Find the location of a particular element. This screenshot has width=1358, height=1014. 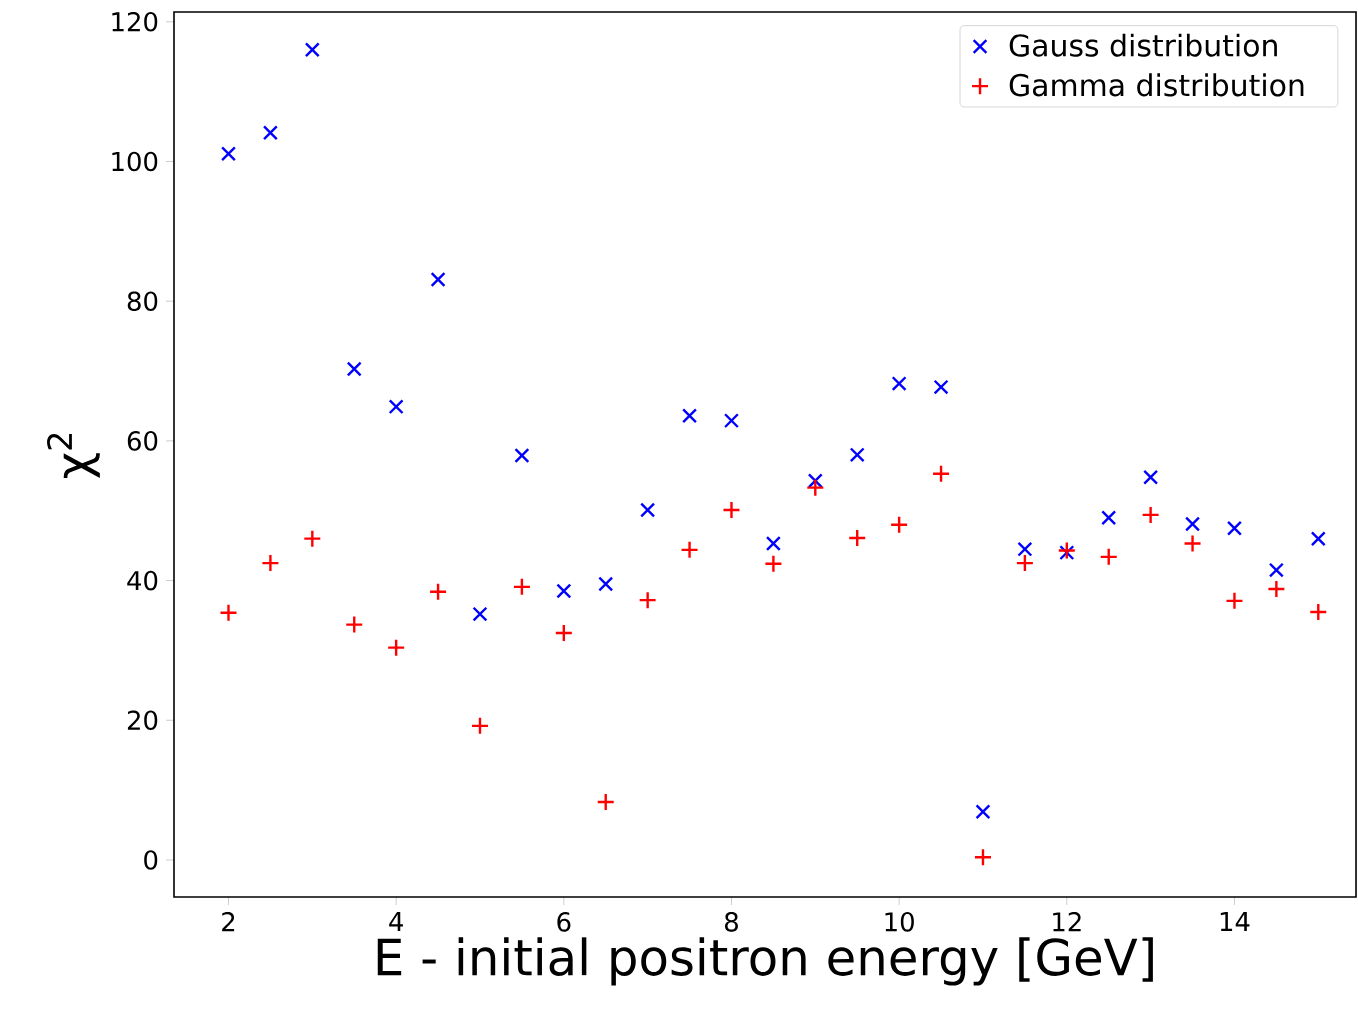

y-axis-title: χ$^{2}$ is located at coordinates (73, 456).